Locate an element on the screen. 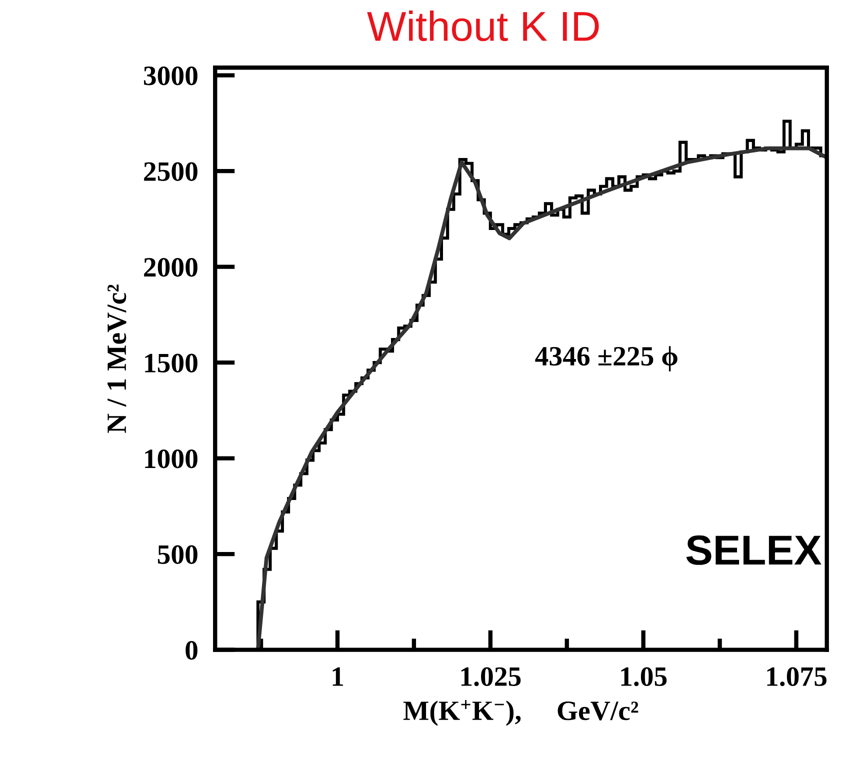 The image size is (864, 760). chart-title: Without K ID is located at coordinates (483, 26).